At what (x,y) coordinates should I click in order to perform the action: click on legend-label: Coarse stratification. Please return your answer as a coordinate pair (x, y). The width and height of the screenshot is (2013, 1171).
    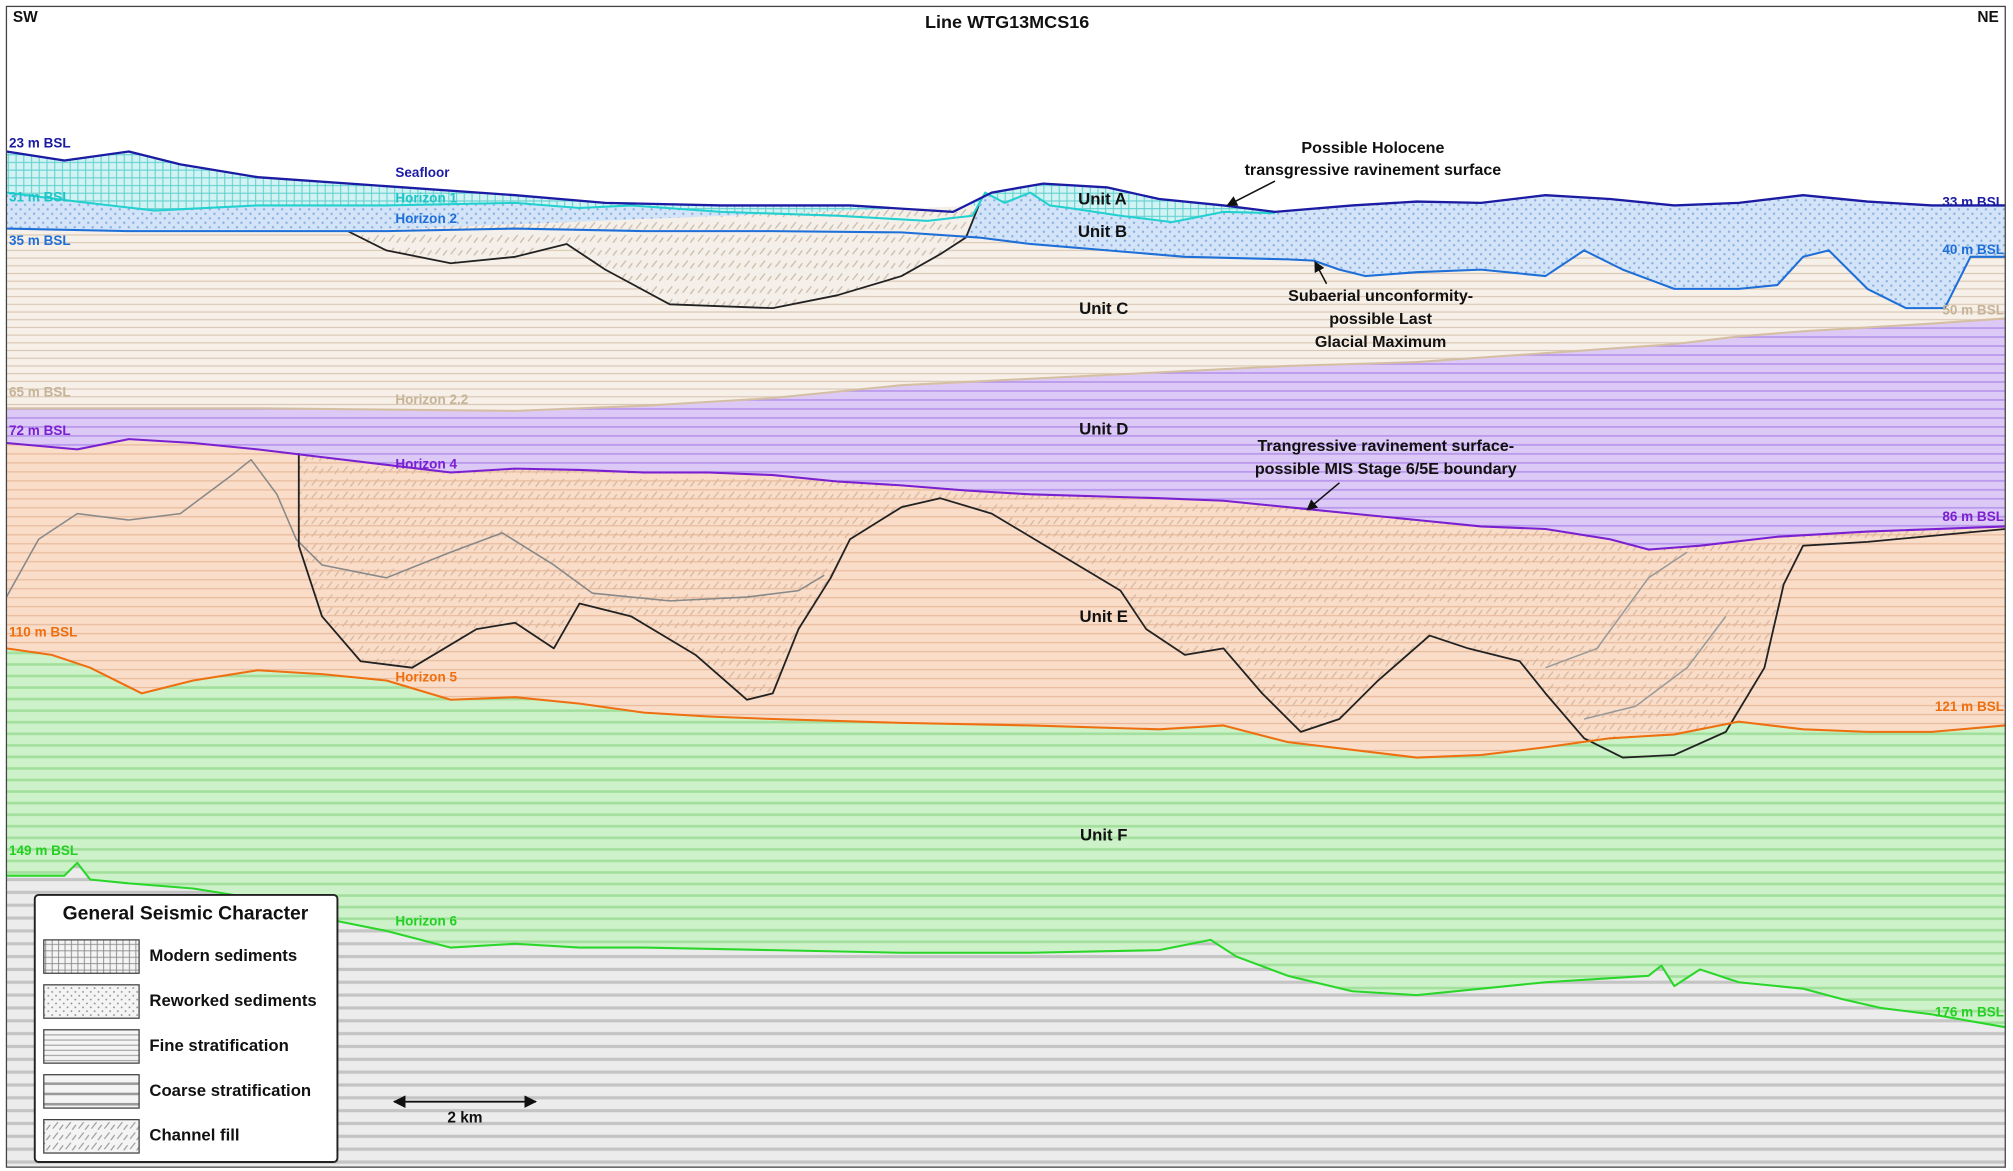
    Looking at the image, I should click on (230, 1090).